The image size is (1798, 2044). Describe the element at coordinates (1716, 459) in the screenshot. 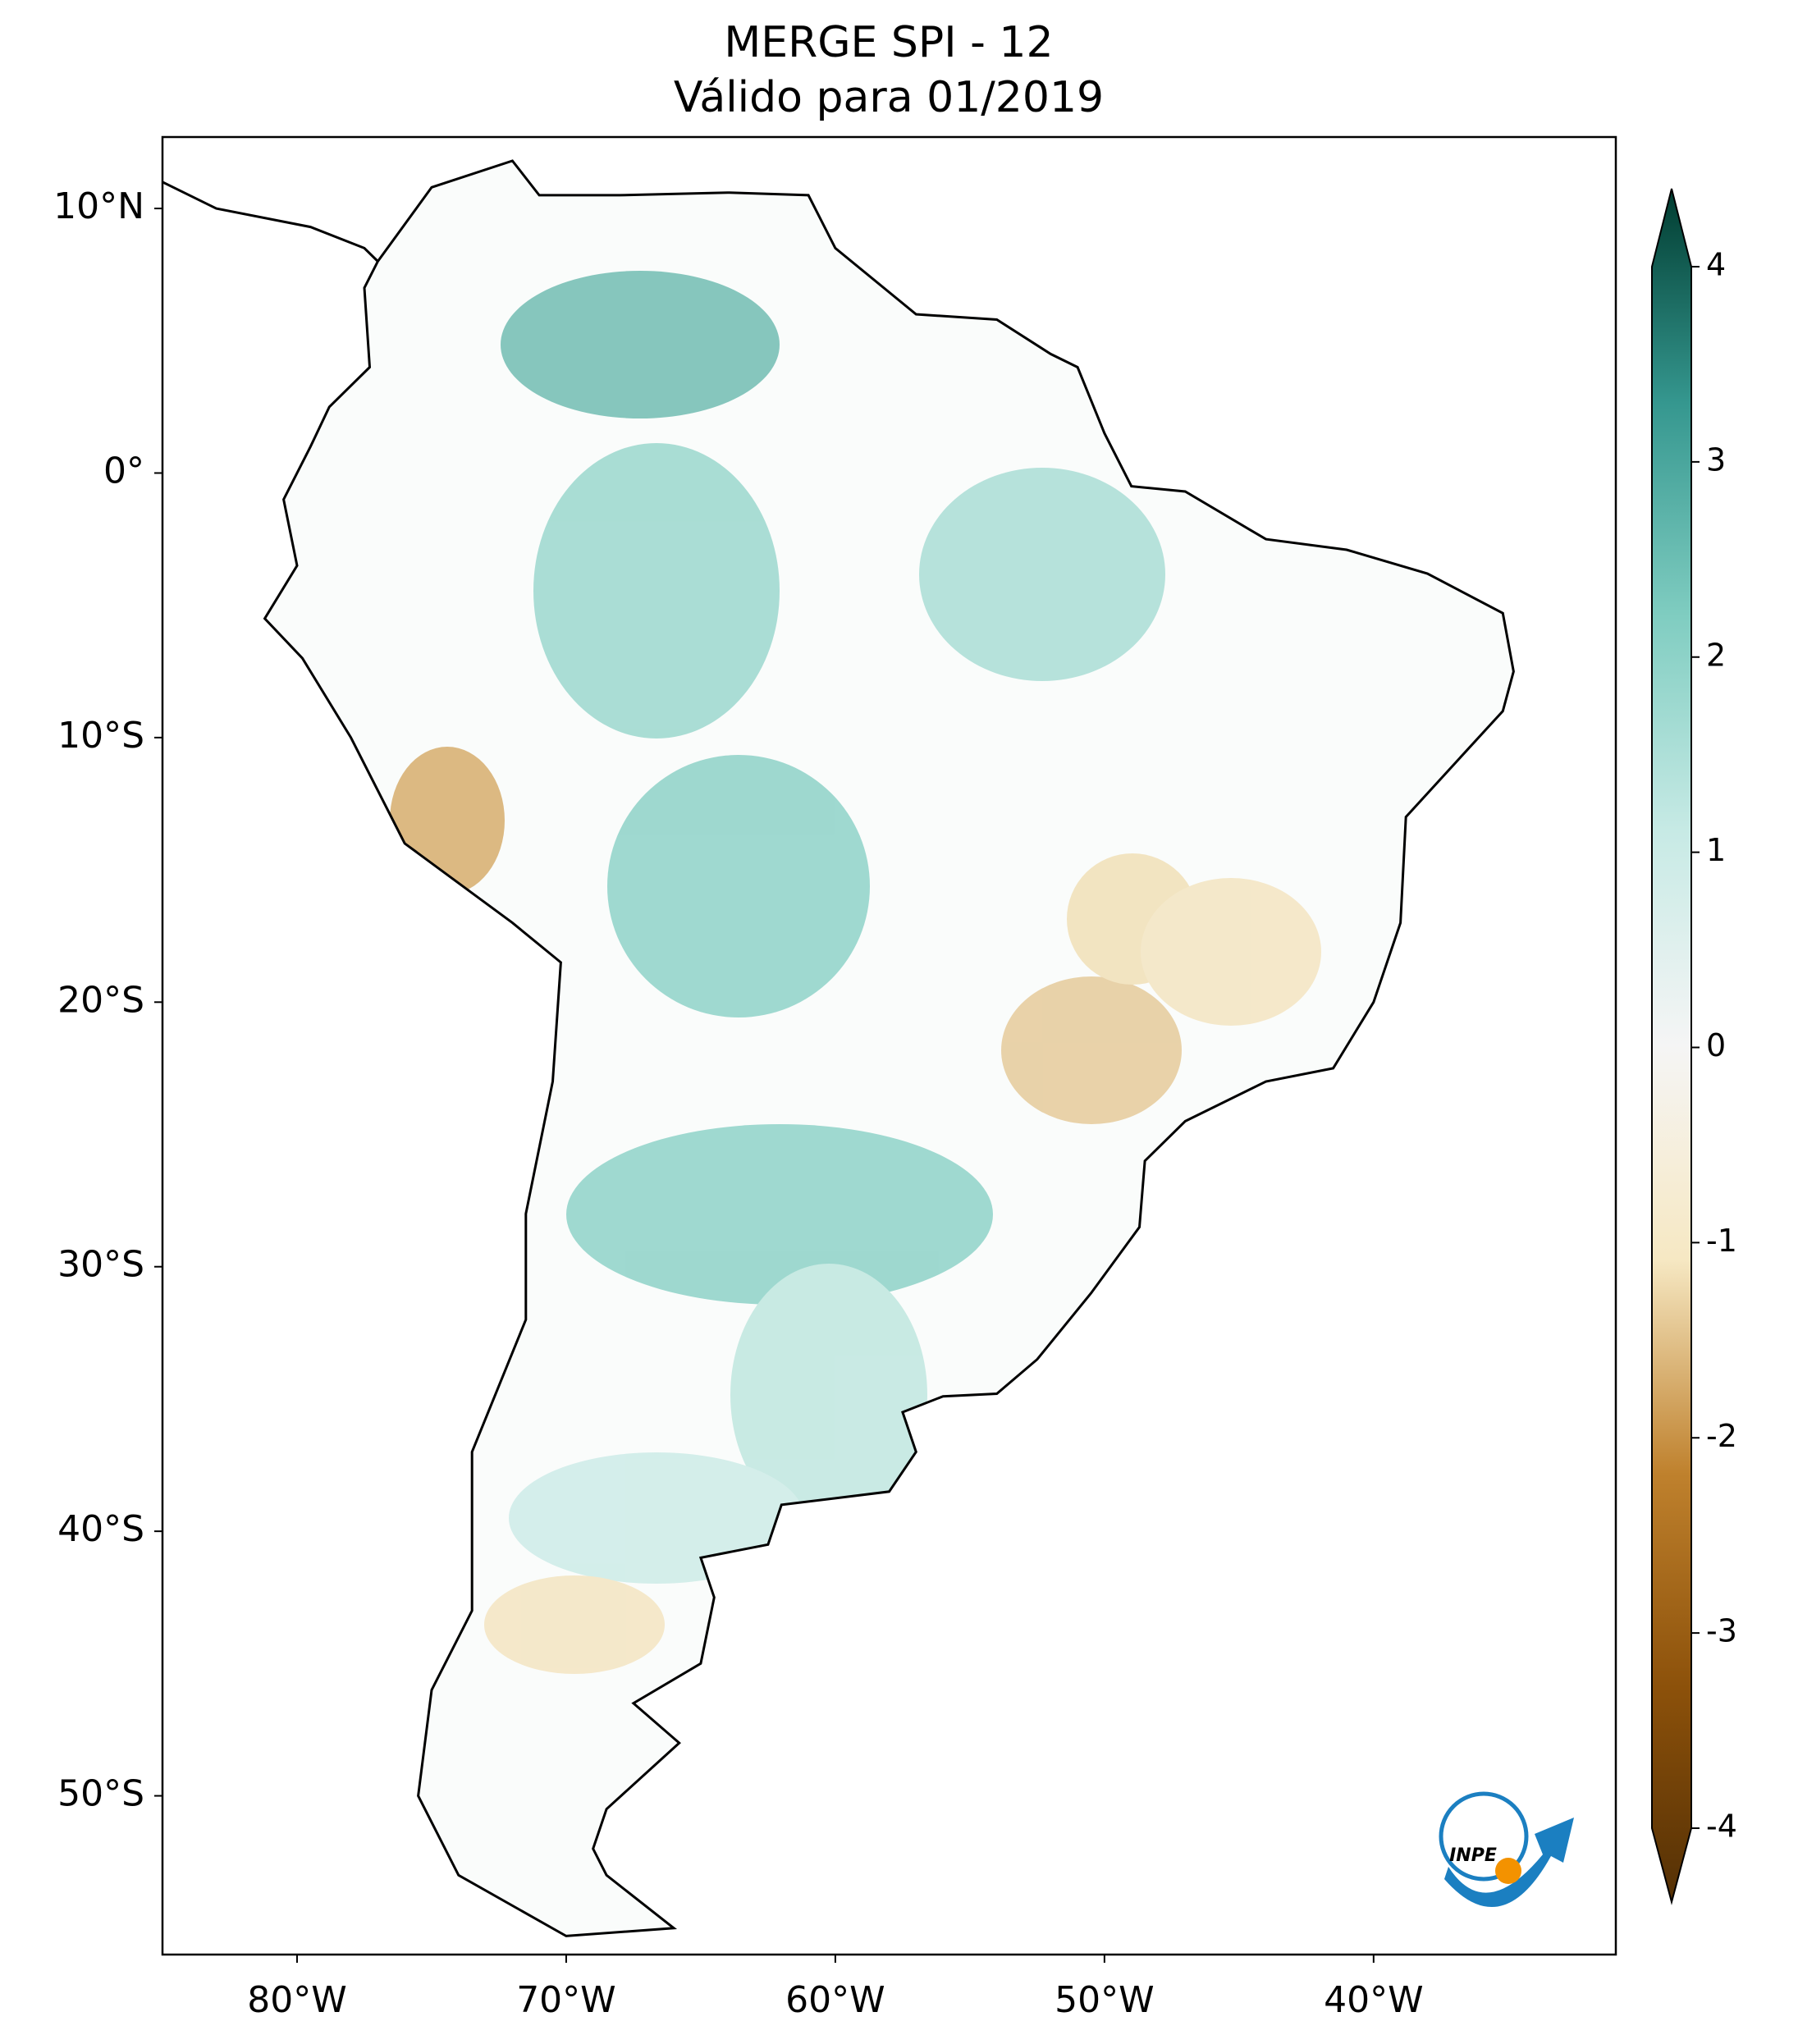

I see `colorbar-tick-label: 3` at that location.